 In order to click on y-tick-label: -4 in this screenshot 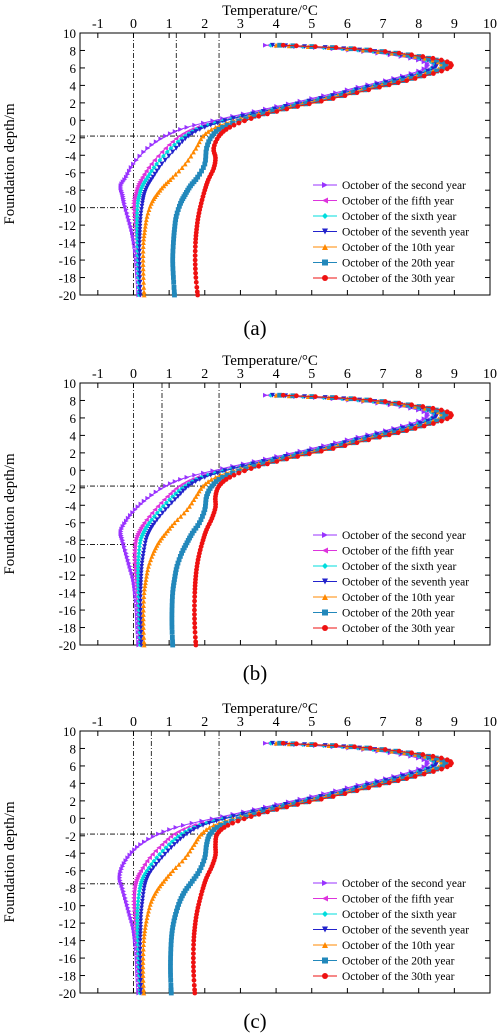, I will do `click(70, 853)`.